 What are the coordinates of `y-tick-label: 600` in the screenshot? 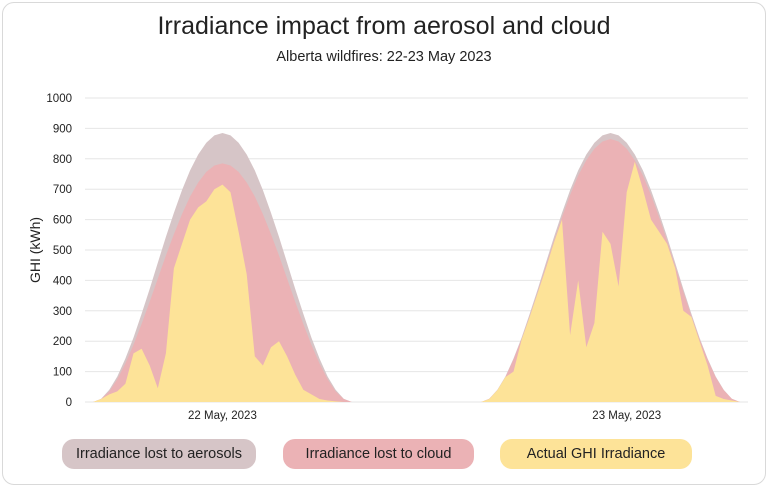 It's located at (62, 221).